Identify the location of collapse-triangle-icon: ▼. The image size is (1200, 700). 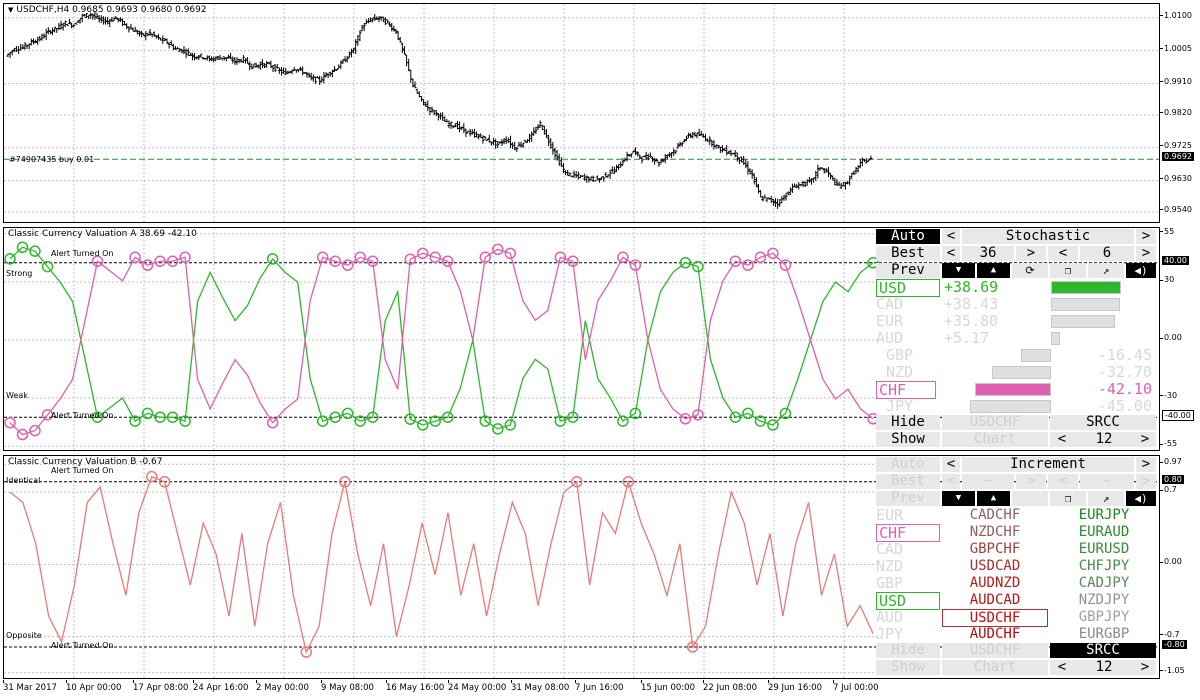
(11, 10).